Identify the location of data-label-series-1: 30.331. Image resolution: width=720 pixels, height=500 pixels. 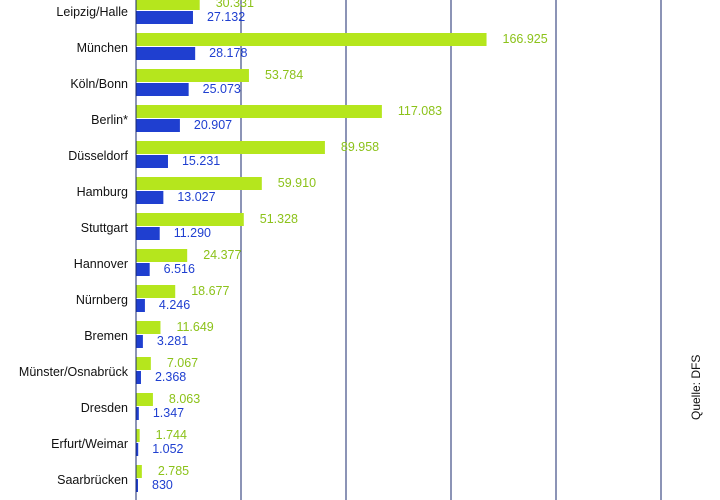
(235, 5).